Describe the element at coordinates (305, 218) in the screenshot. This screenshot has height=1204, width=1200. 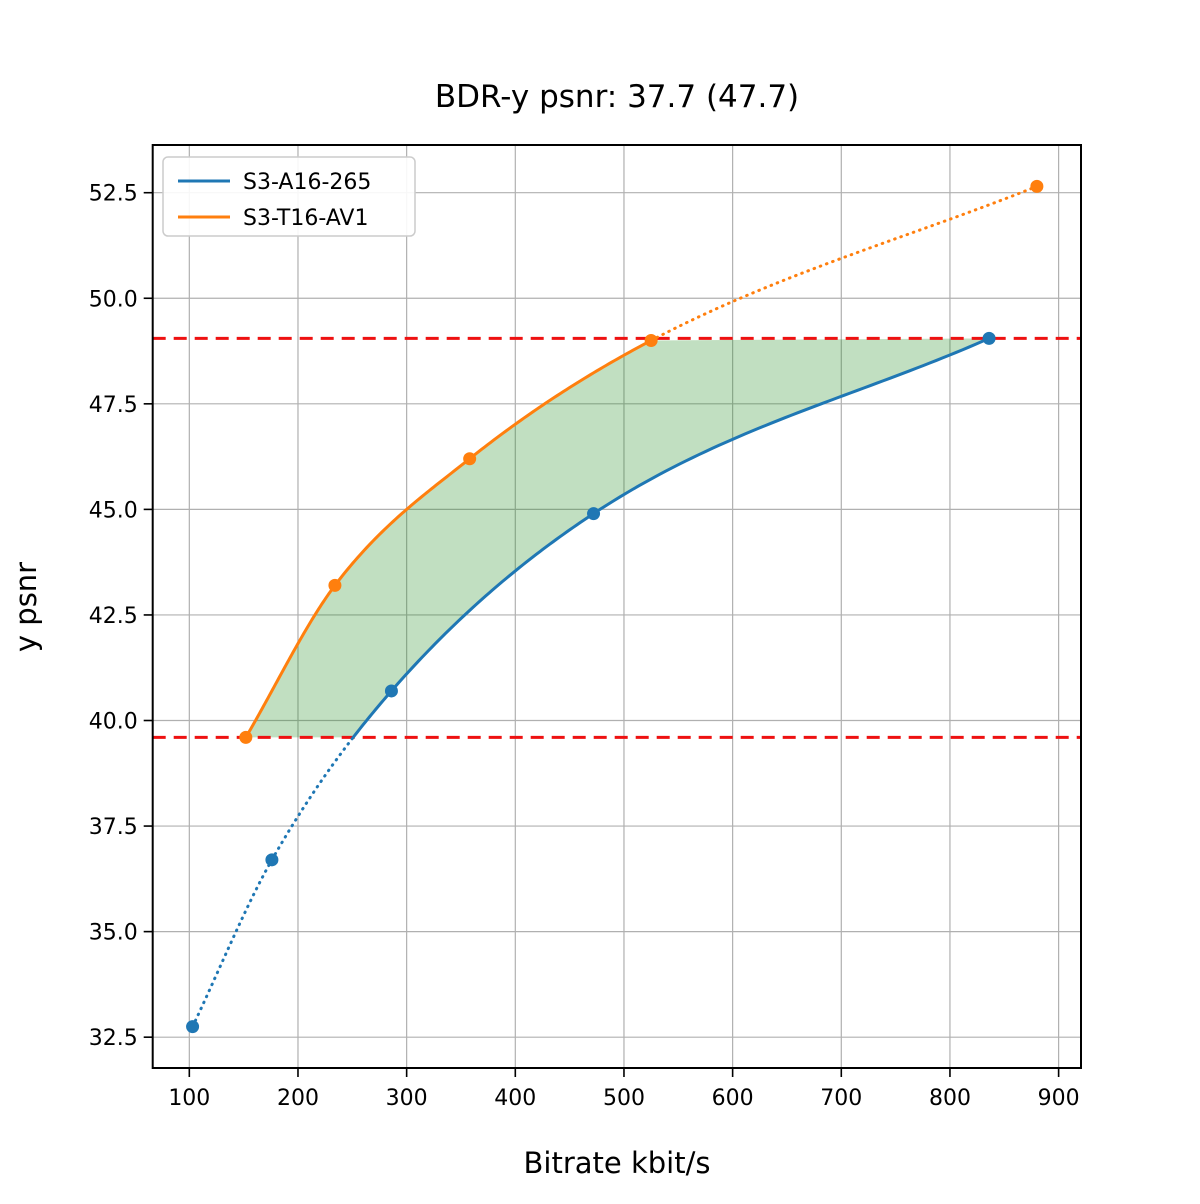
I see `legend-label: S3-T16-AV1` at that location.